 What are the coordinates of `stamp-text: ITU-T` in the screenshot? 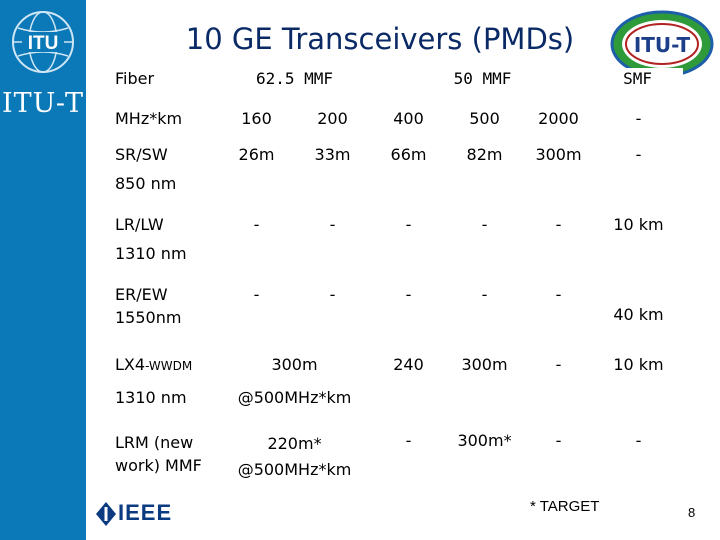 It's located at (662, 45).